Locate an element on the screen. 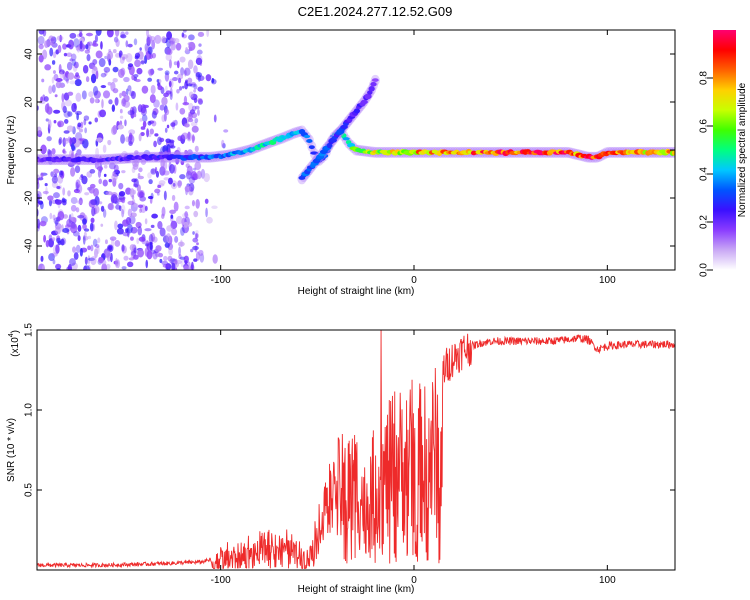 This screenshot has width=750, height=600. spectrogram-x-tick-label: 0 is located at coordinates (414, 280).